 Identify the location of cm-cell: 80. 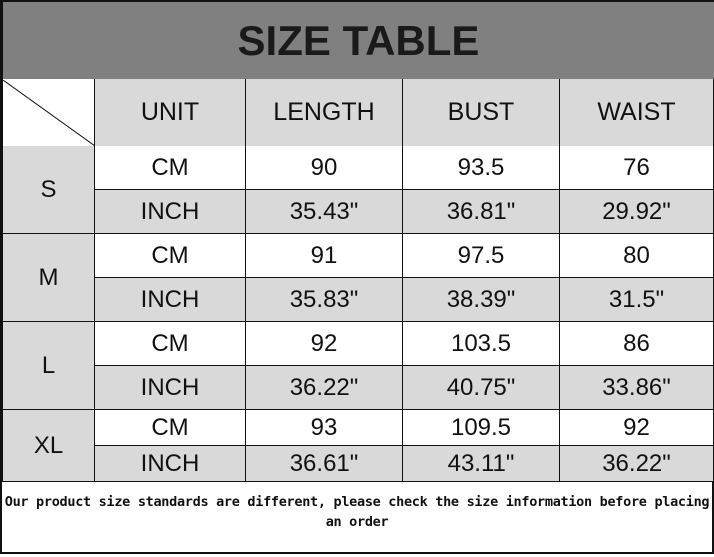
(637, 256).